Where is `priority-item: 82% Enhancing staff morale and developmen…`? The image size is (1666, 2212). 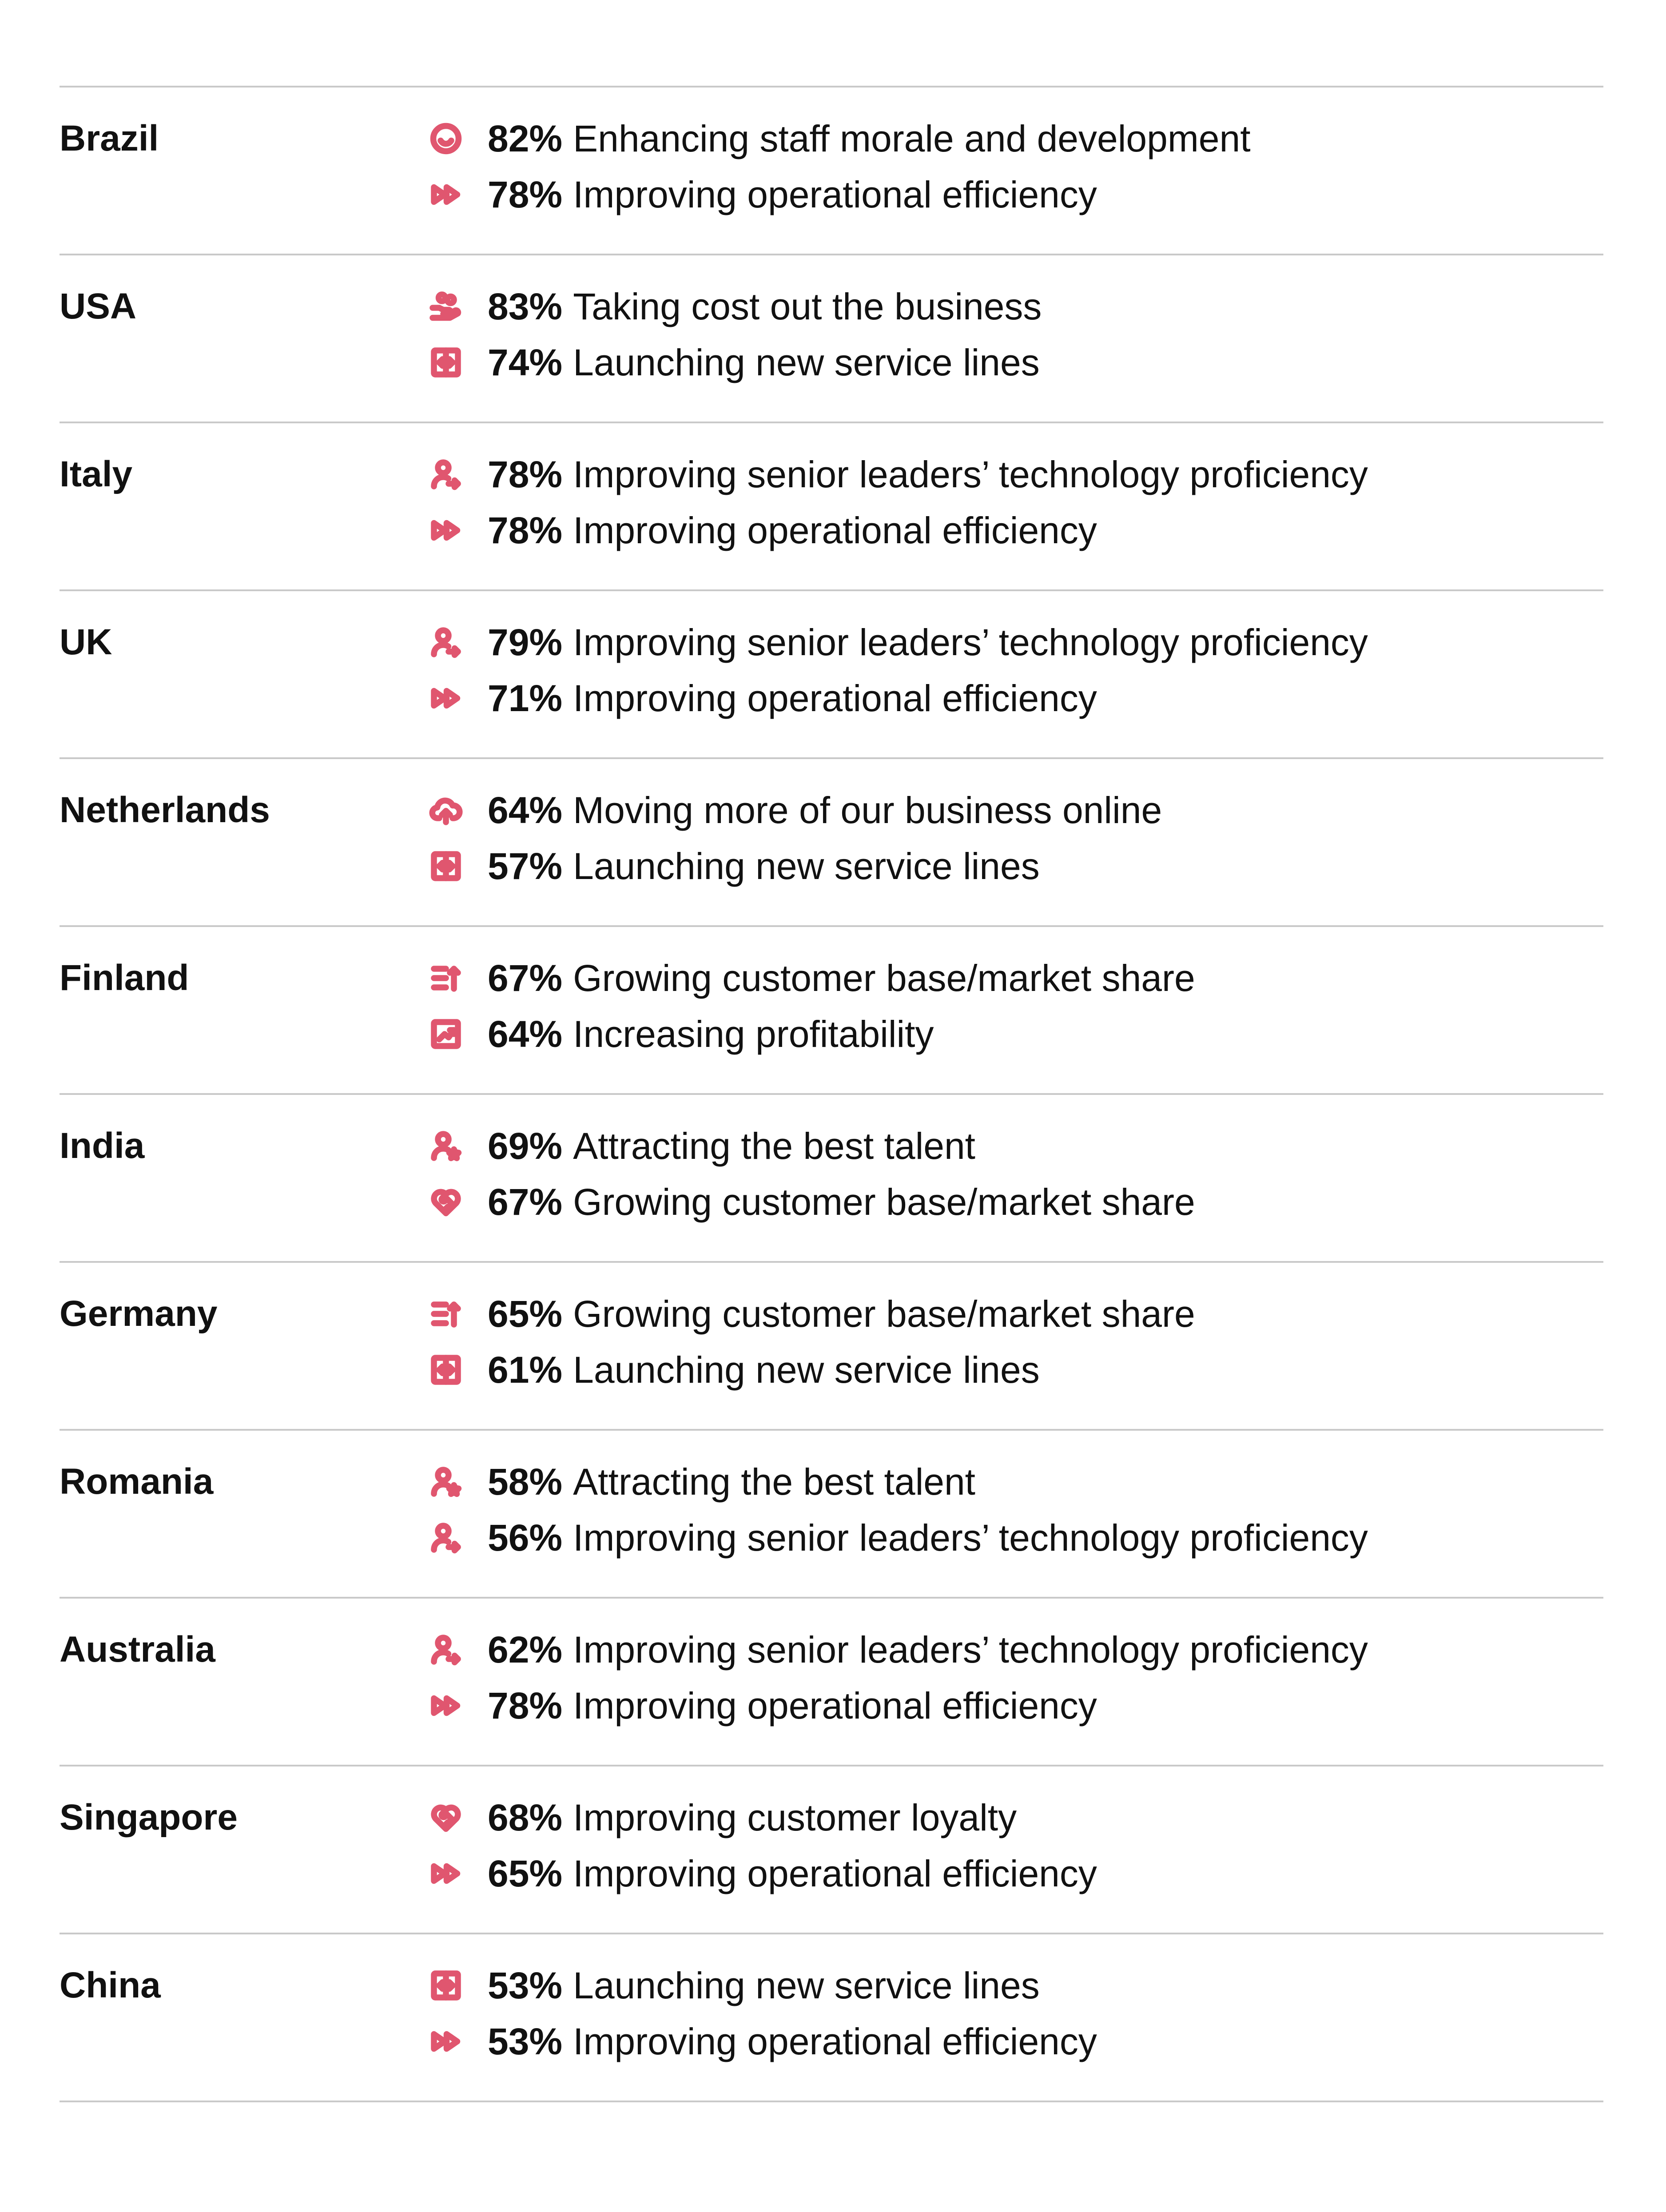 priority-item: 82% Enhancing staff morale and developmen… is located at coordinates (837, 138).